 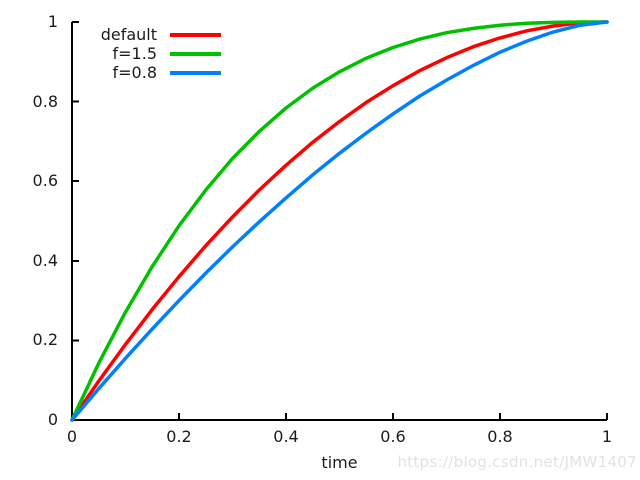 What do you see at coordinates (45, 260) in the screenshot?
I see `y-tick-label: 0.4` at bounding box center [45, 260].